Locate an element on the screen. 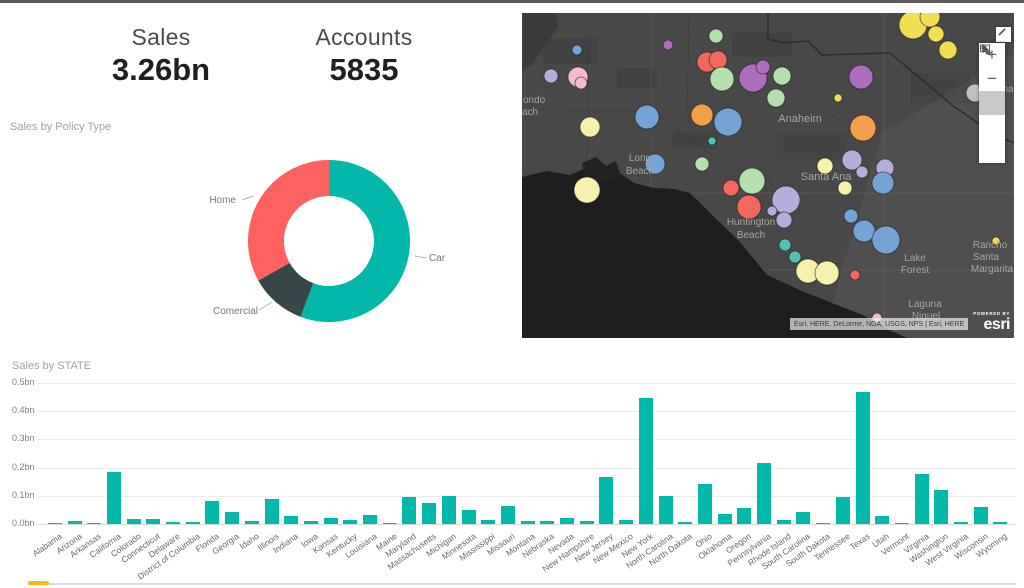 This screenshot has width=1024, height=588. donut-slice-home is located at coordinates (288, 220).